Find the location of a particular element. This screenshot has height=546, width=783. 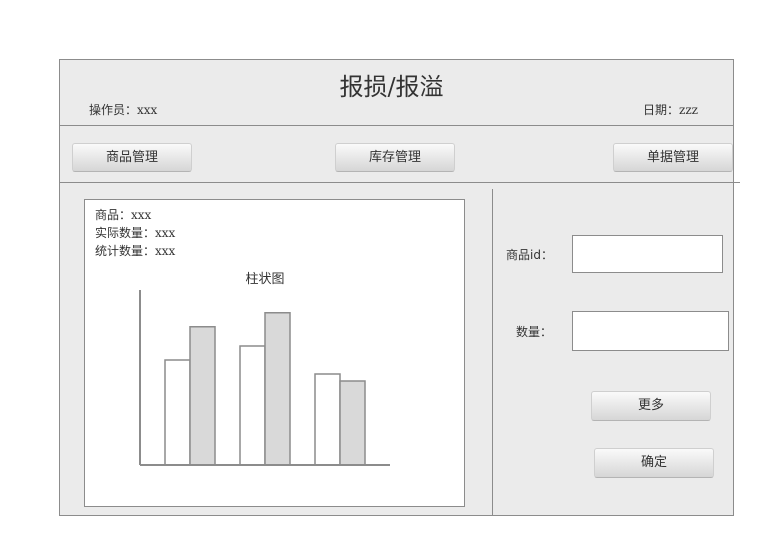

actual-quantity-info: 实际数量：xxx is located at coordinates (135, 233).